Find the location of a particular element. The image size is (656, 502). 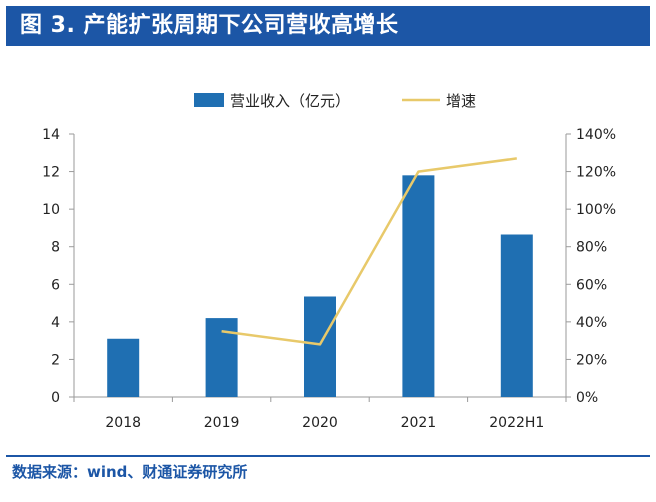

x-tick-label: 2018 is located at coordinates (123, 423).